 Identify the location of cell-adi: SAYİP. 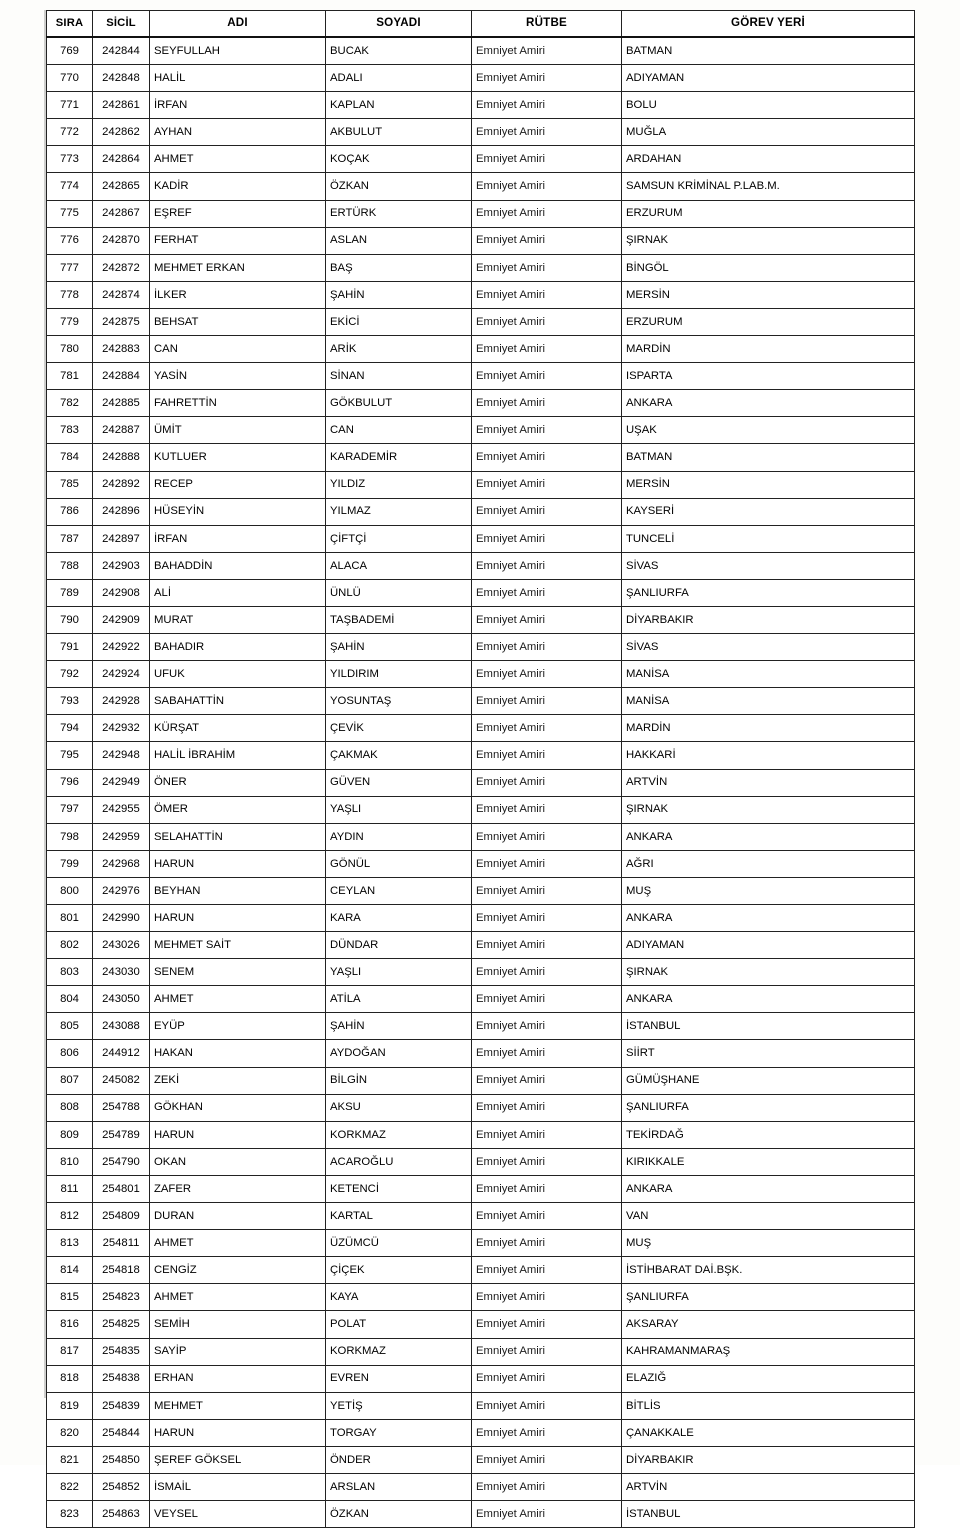
(237, 1351).